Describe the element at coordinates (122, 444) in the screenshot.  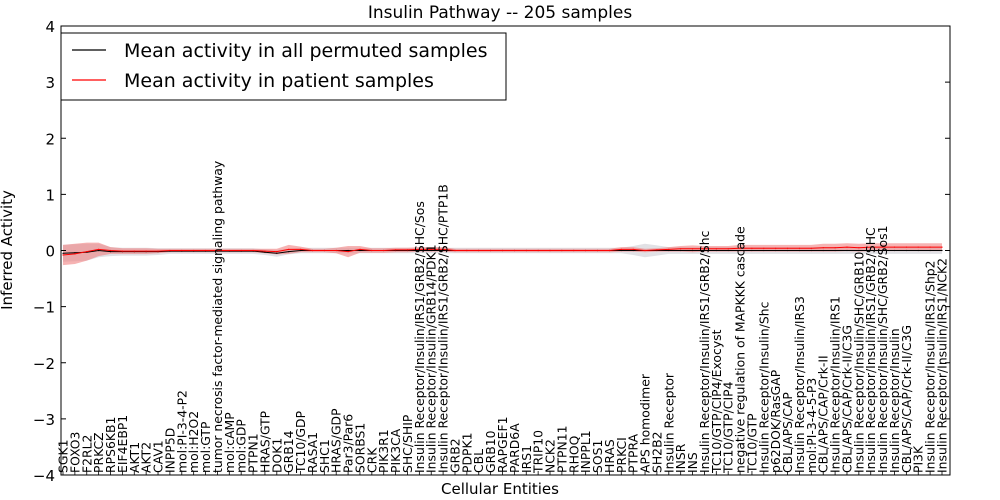
I see `x-tick-label: EIF4EBP1` at that location.